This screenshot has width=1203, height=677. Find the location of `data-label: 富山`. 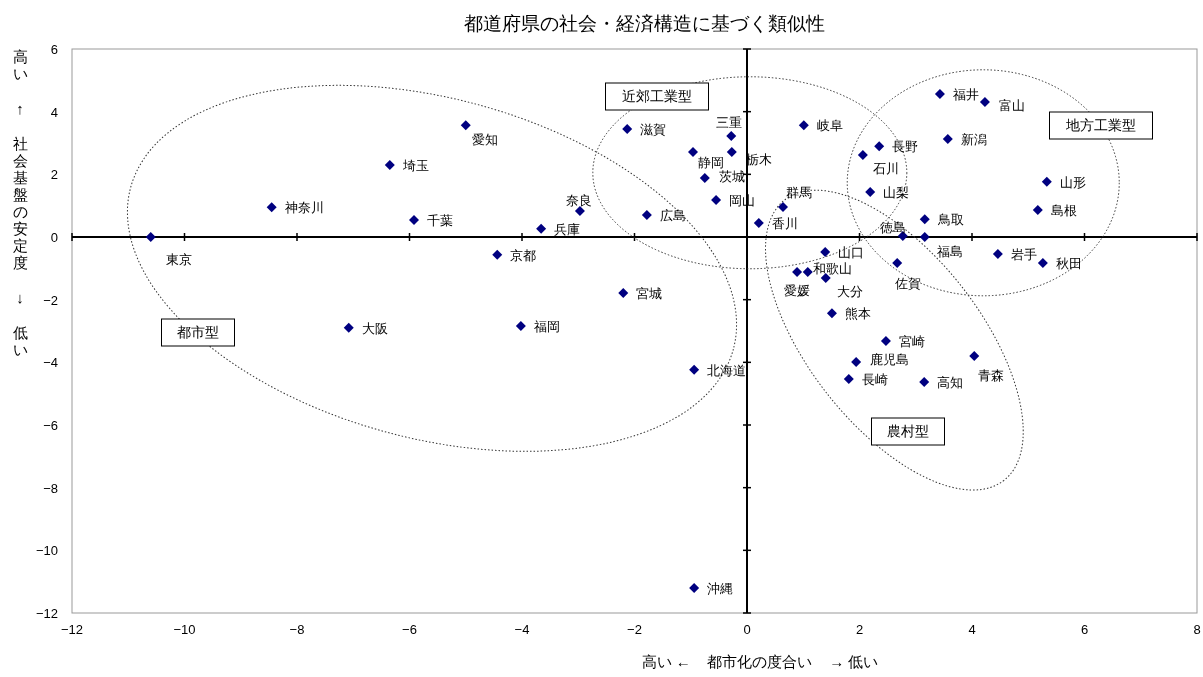

data-label: 富山 is located at coordinates (1011, 105).